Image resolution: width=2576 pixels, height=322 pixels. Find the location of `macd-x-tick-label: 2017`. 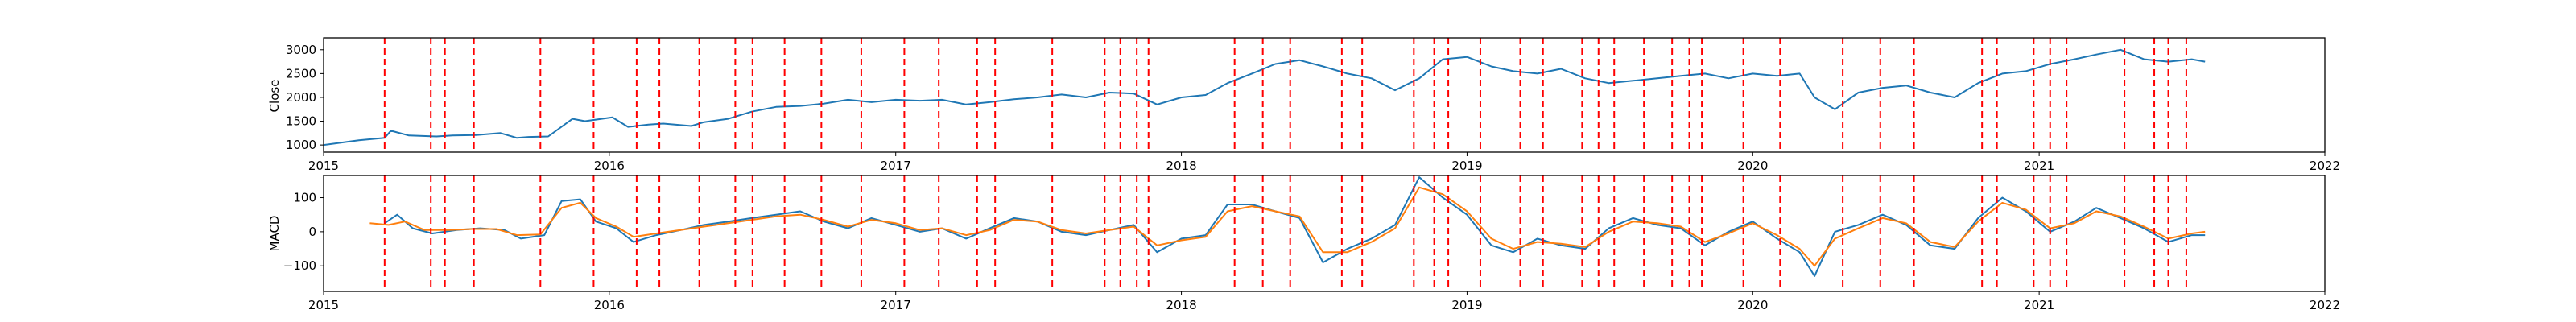

macd-x-tick-label: 2017 is located at coordinates (896, 305).